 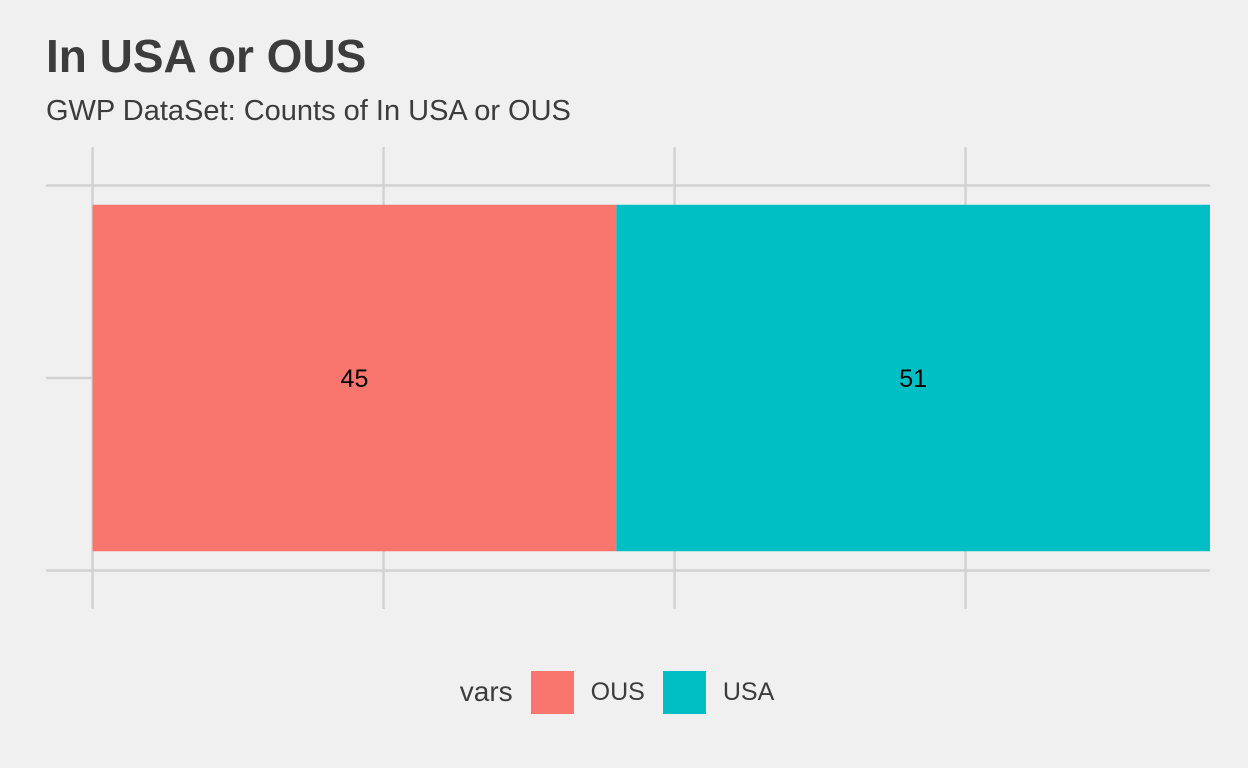 I want to click on legend-swatch-usa, so click(x=684, y=692).